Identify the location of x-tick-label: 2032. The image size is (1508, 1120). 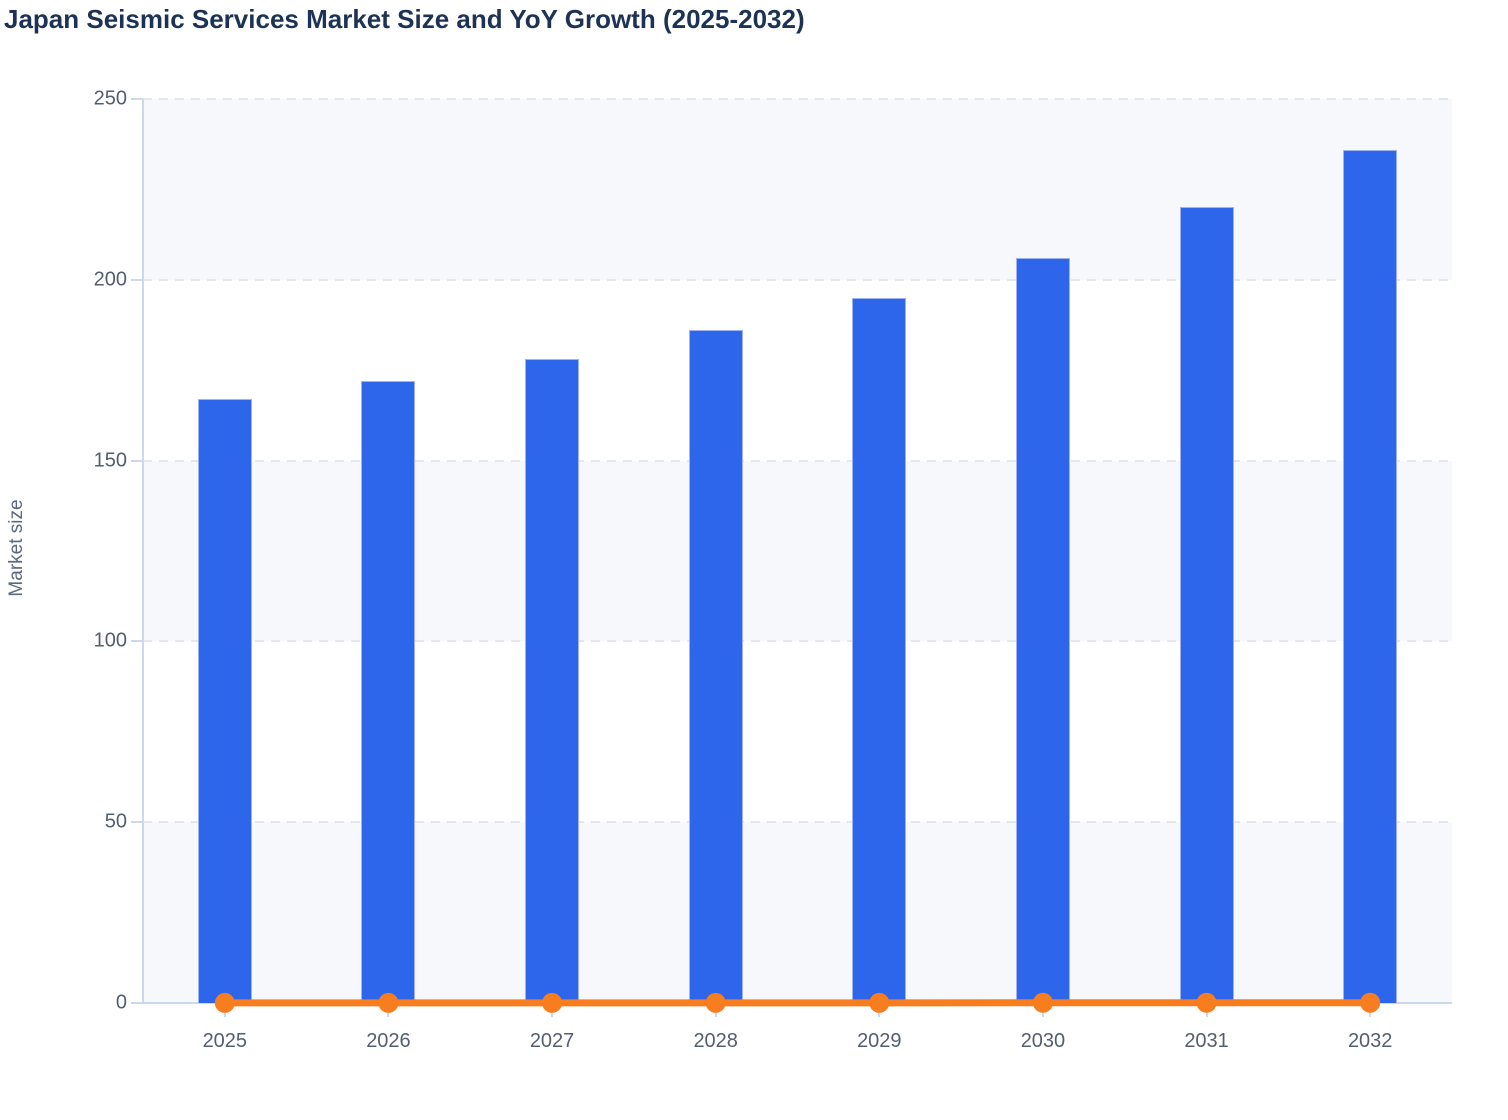
(1370, 1041).